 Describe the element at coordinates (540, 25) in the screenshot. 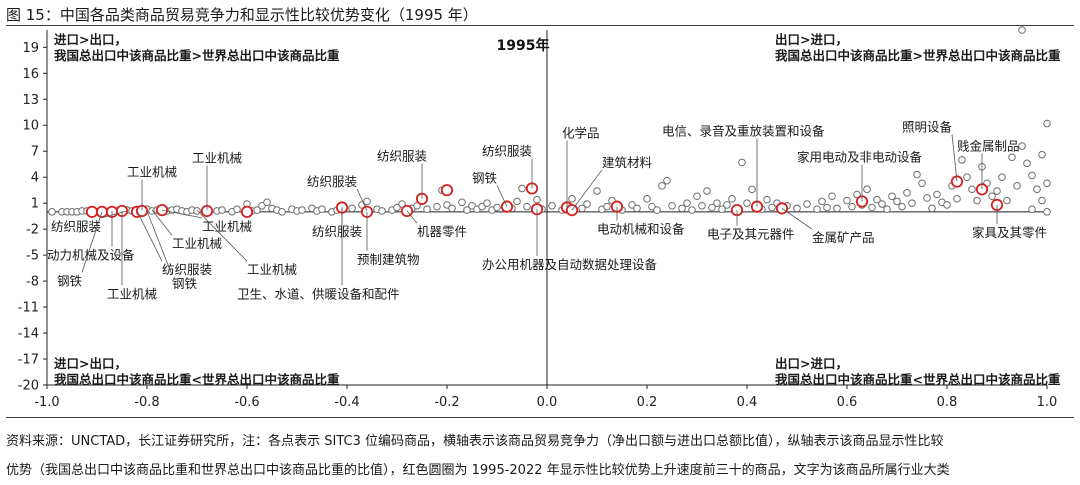

I see `top-rule` at that location.